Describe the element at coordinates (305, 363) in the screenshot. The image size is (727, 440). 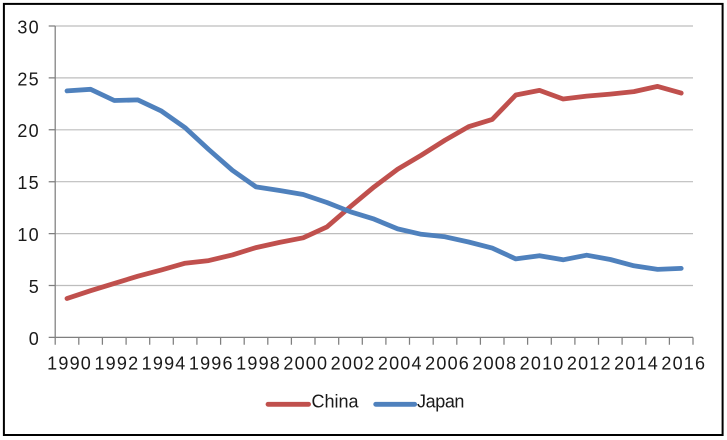
I see `svg-text: 2000` at that location.